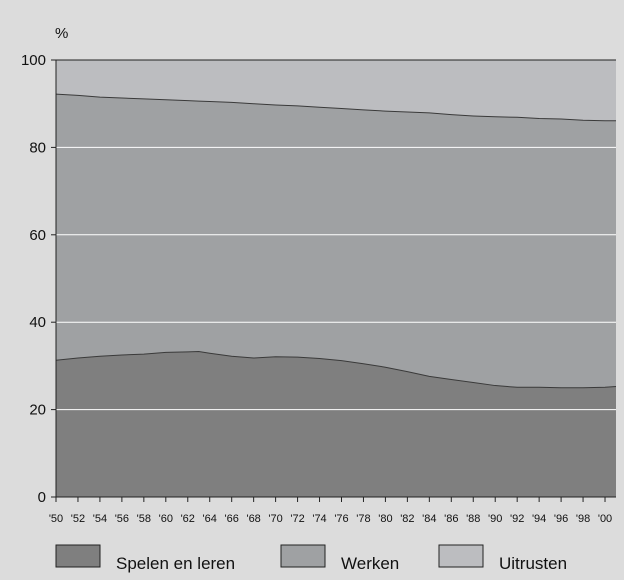  Describe the element at coordinates (533, 563) in the screenshot. I see `legend-label-uitrusten: Uitrusten` at that location.